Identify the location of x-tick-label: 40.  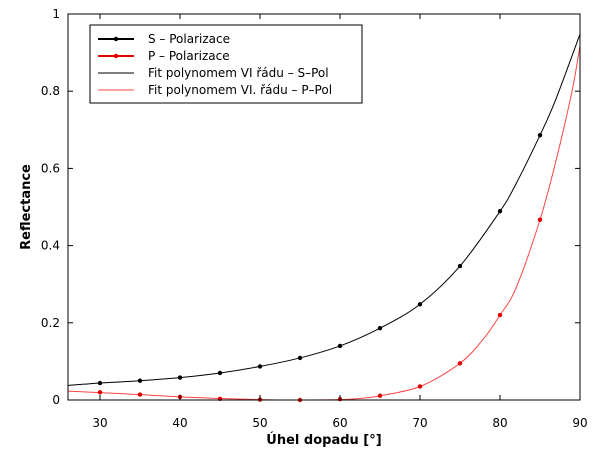
(179, 423).